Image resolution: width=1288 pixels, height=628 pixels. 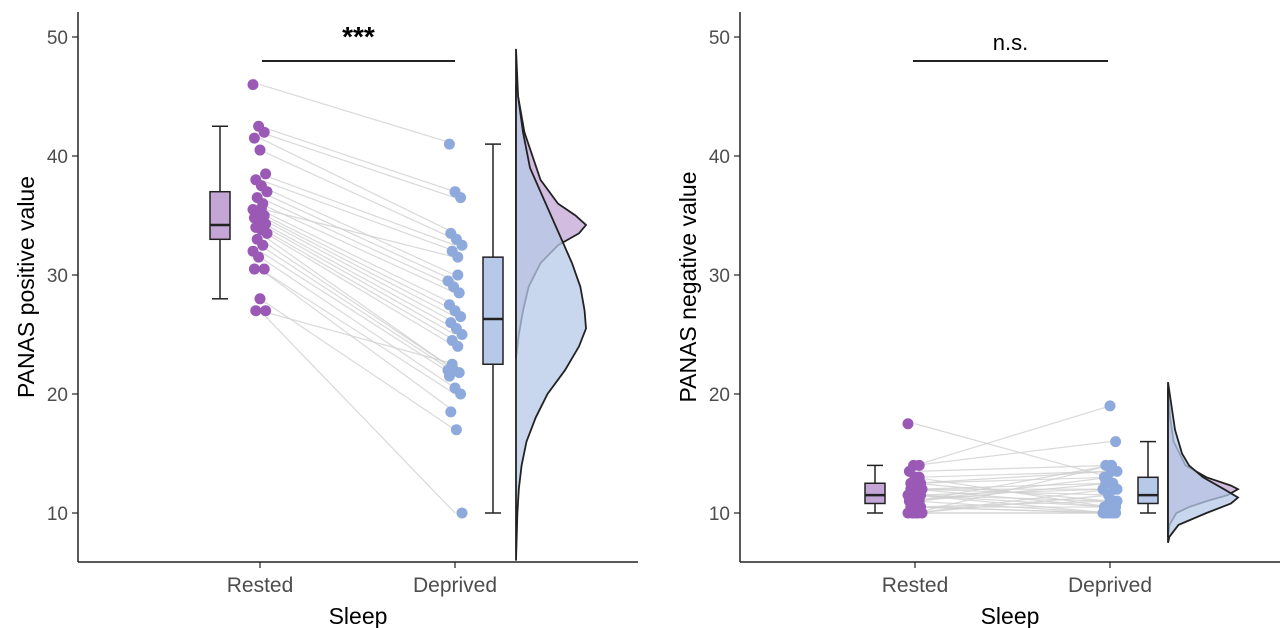 I want to click on x-tick-label: Deprived, so click(x=455, y=585).